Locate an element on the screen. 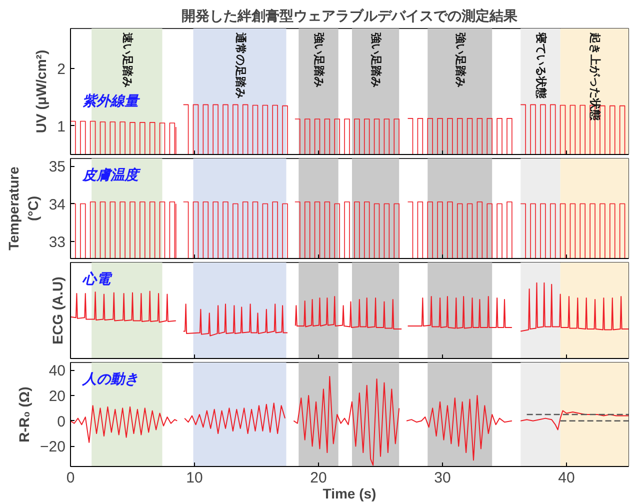 This screenshot has height=504, width=632. x-tick-label: 30 is located at coordinates (442, 478).